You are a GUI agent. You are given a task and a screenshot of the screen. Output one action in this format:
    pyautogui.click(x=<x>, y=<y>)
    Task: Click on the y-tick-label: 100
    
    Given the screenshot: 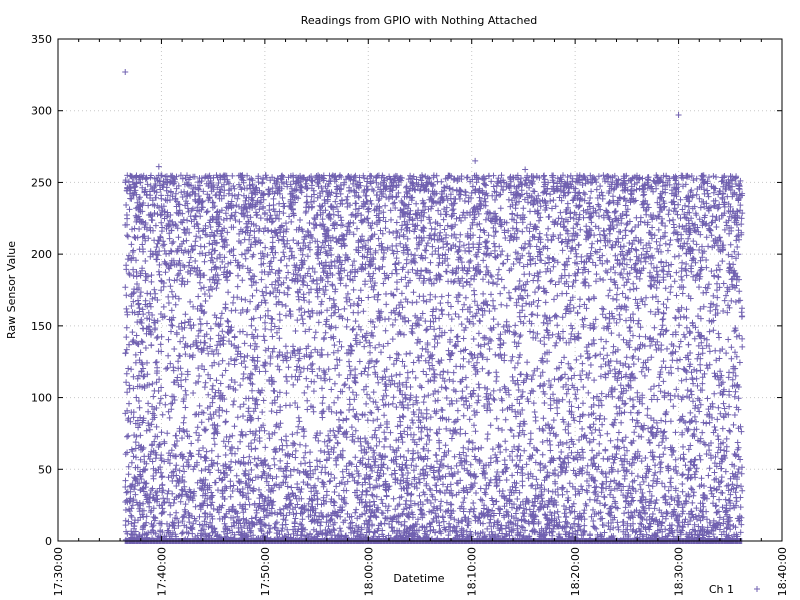 What is the action you would take?
    pyautogui.click(x=41, y=398)
    